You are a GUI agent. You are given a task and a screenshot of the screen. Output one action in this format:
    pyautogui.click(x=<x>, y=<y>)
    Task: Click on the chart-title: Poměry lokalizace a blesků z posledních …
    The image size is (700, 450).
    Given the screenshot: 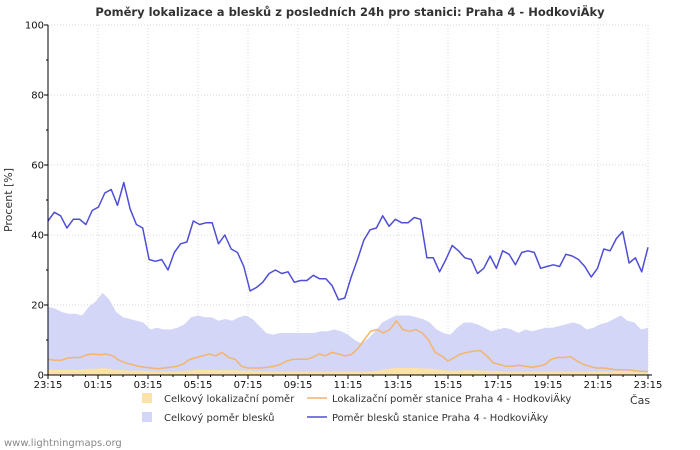 What is the action you would take?
    pyautogui.click(x=350, y=11)
    